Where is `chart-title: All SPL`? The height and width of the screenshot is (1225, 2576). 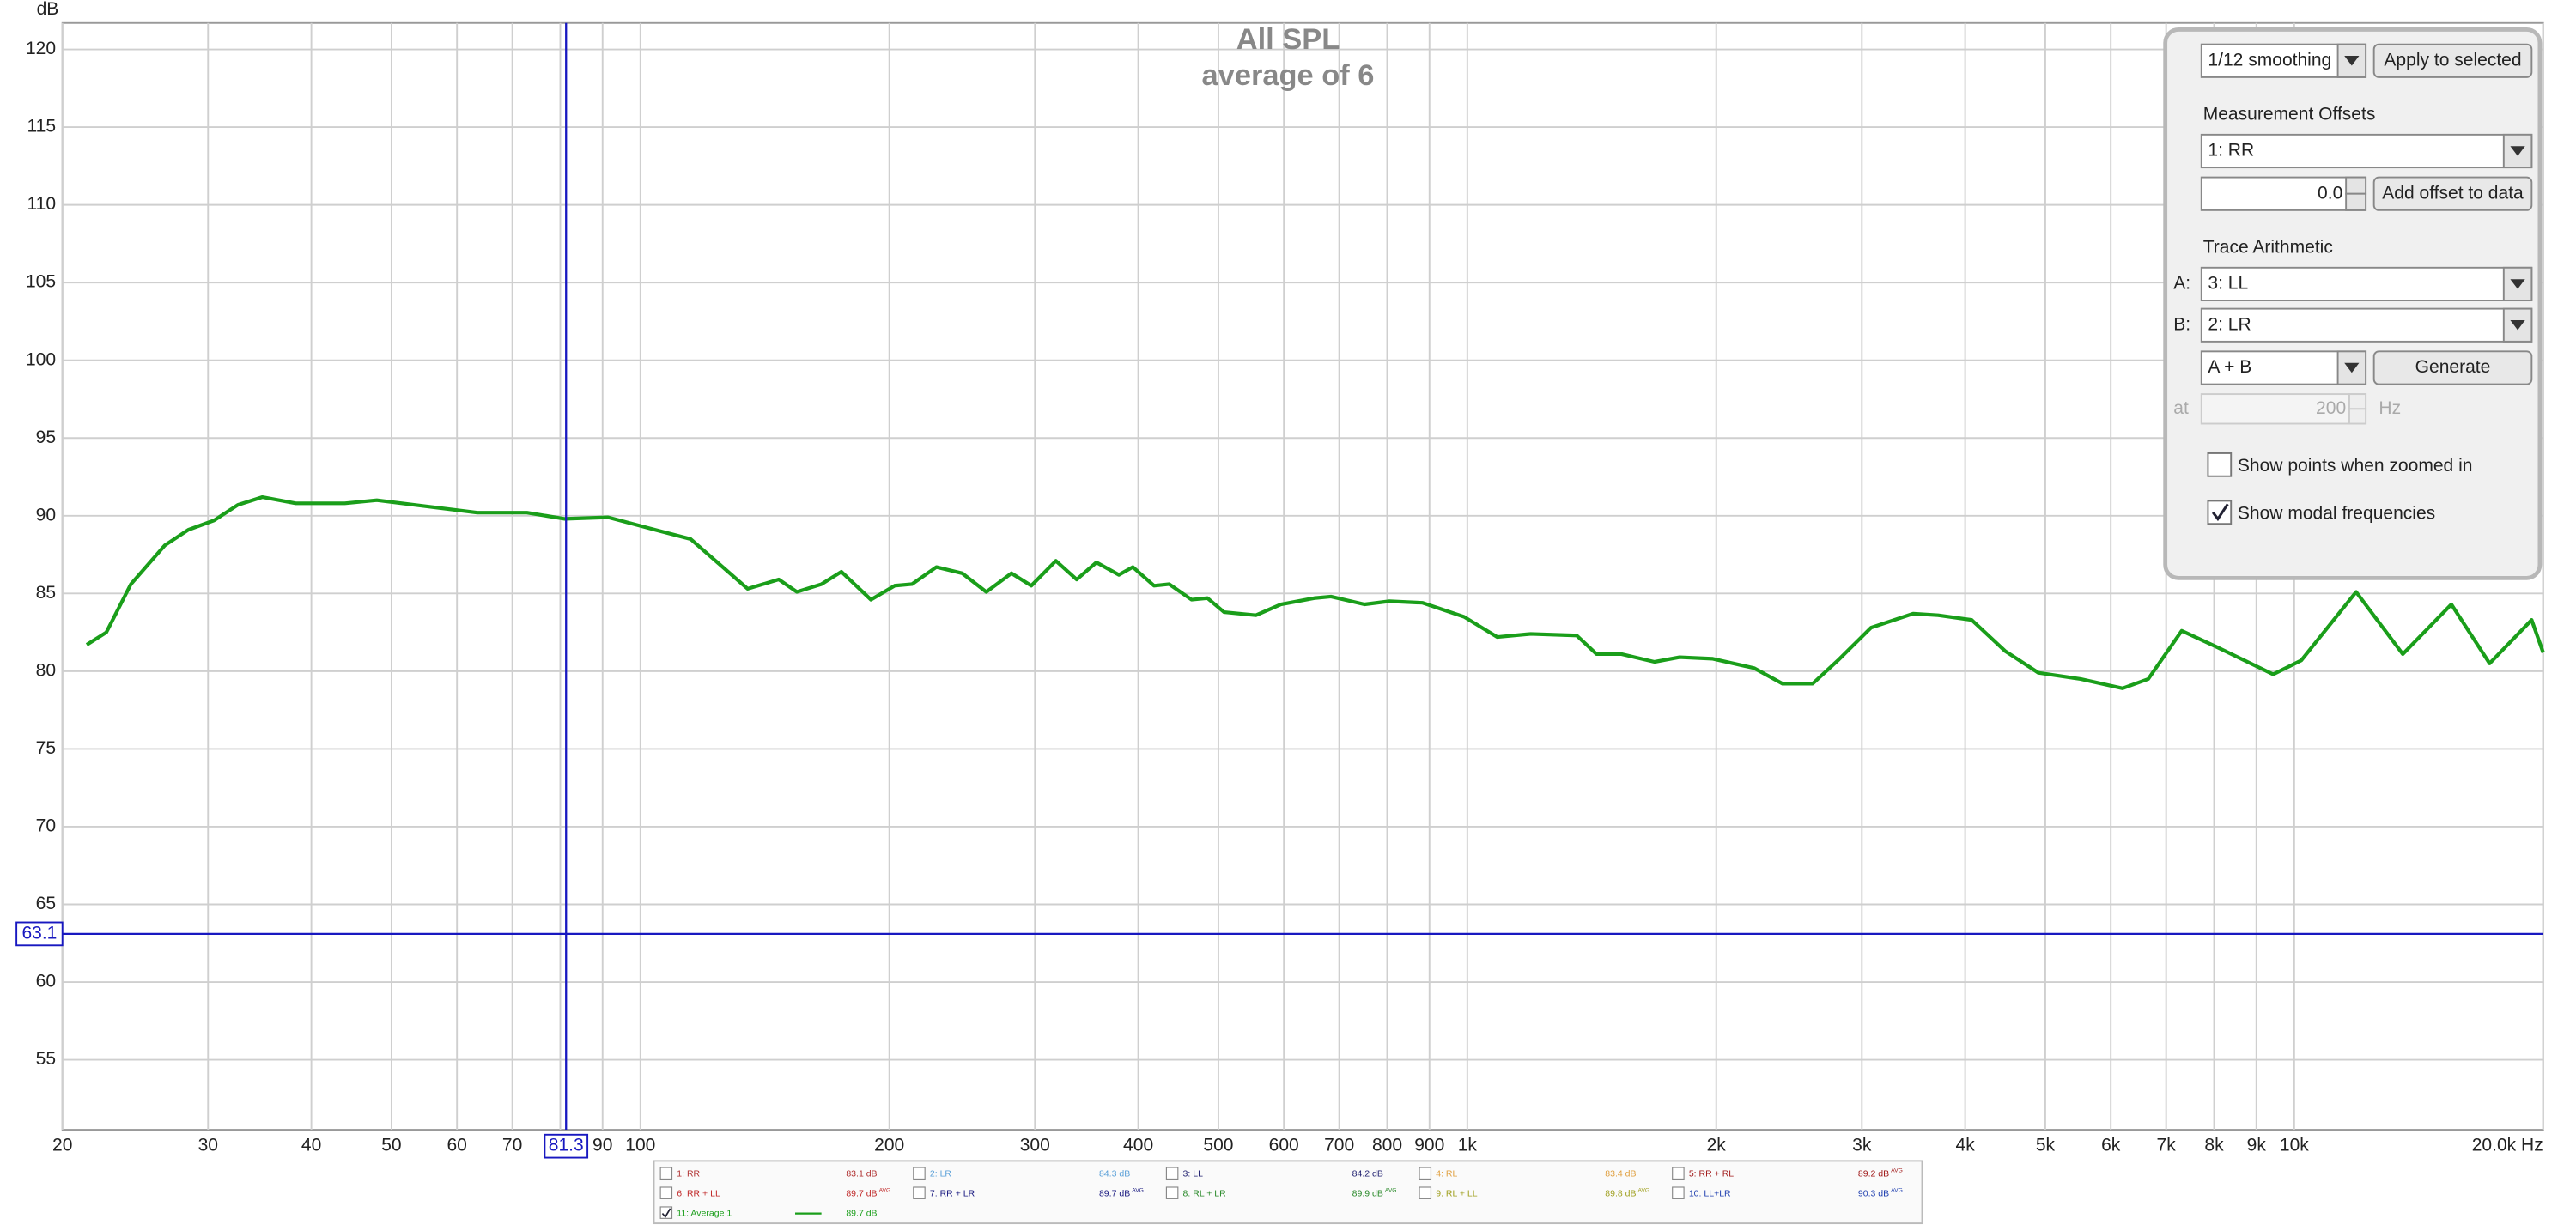 chart-title: All SPL is located at coordinates (1288, 39).